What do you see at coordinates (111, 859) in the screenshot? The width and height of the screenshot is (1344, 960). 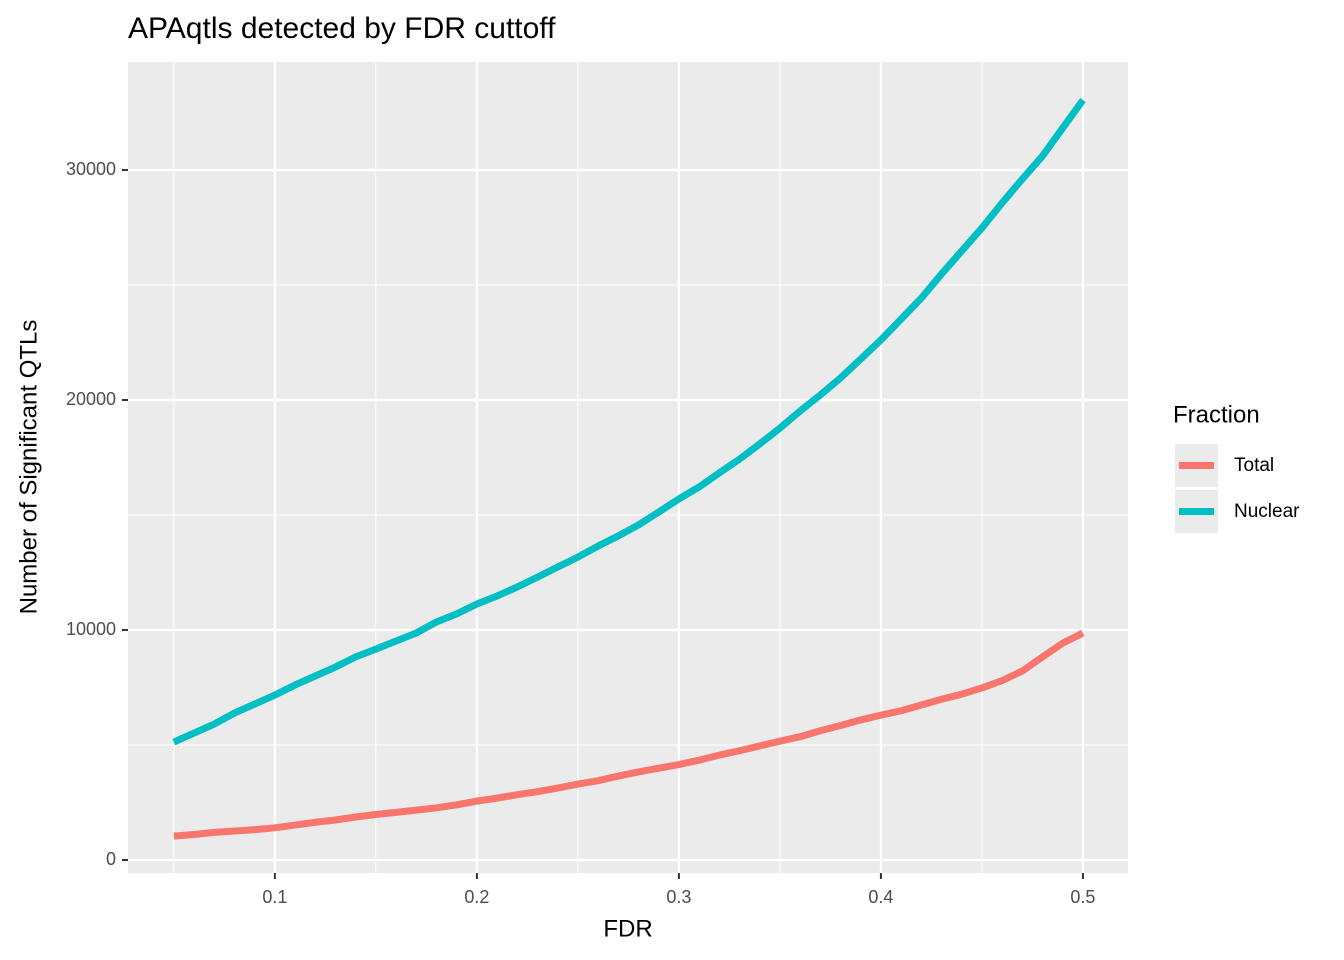 I see `y-tick-label: 0` at bounding box center [111, 859].